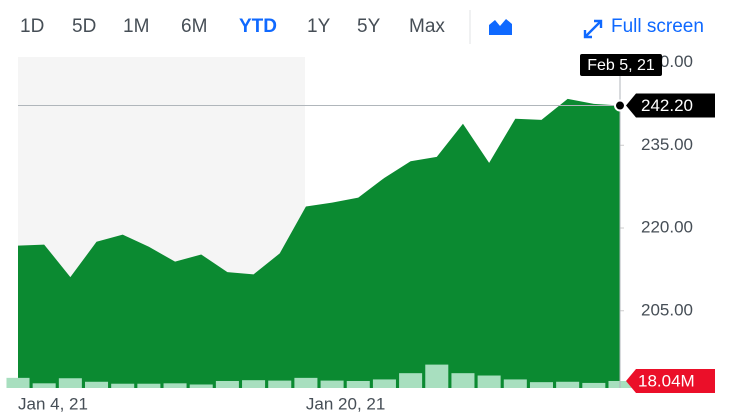 The height and width of the screenshot is (417, 735). I want to click on volume-tag-bg, so click(670, 381).